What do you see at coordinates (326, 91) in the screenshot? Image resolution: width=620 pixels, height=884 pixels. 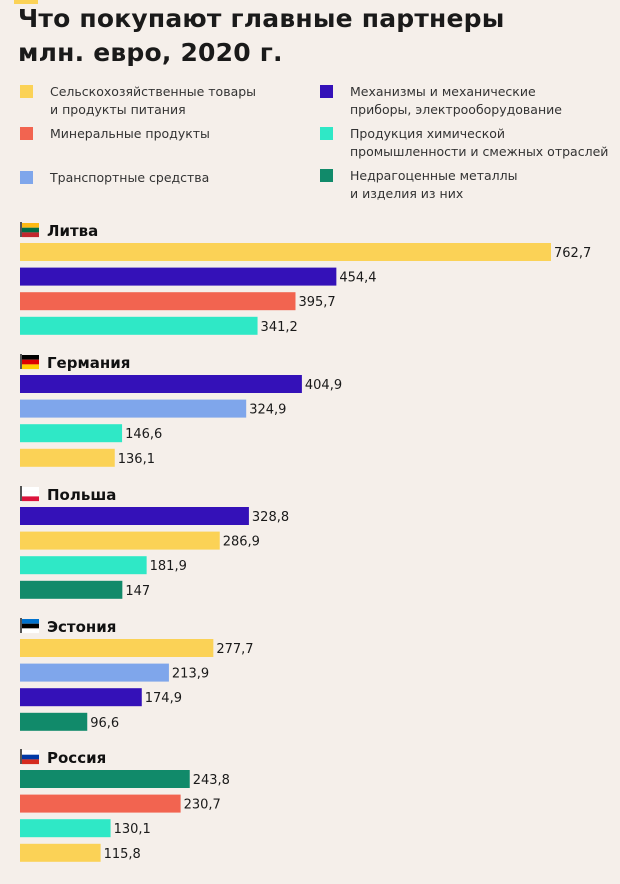 I see `legend-swatch-machinery` at bounding box center [326, 91].